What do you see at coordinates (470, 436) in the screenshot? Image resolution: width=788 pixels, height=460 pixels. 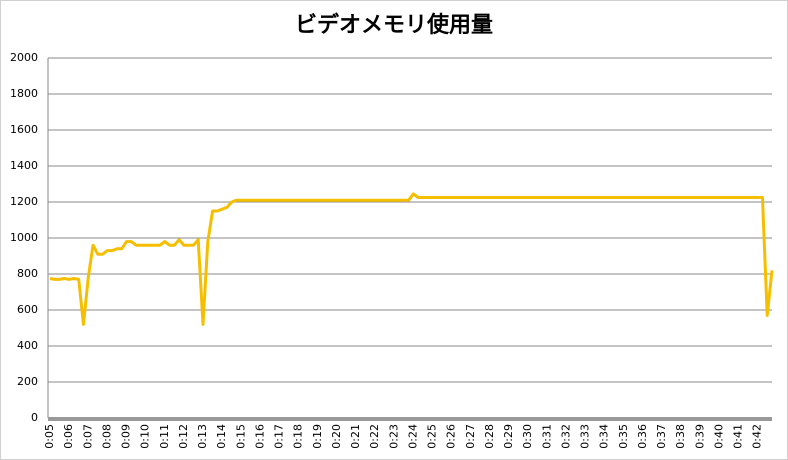 I see `x-tick-label: 0:27` at bounding box center [470, 436].